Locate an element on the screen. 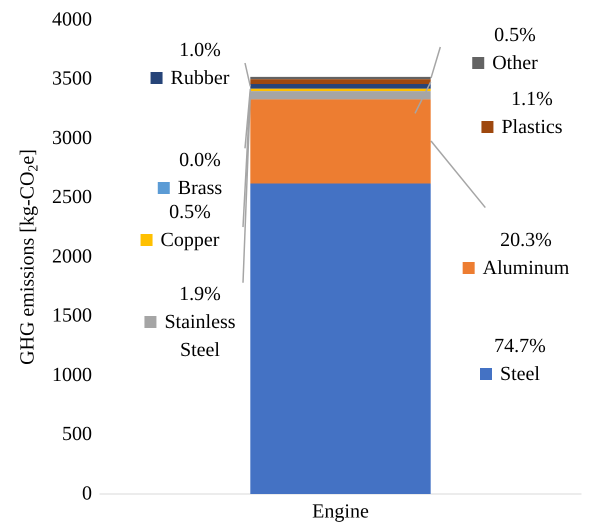  y-axis-title: GHG emissions [kg-CO2e] is located at coordinates (29, 257).